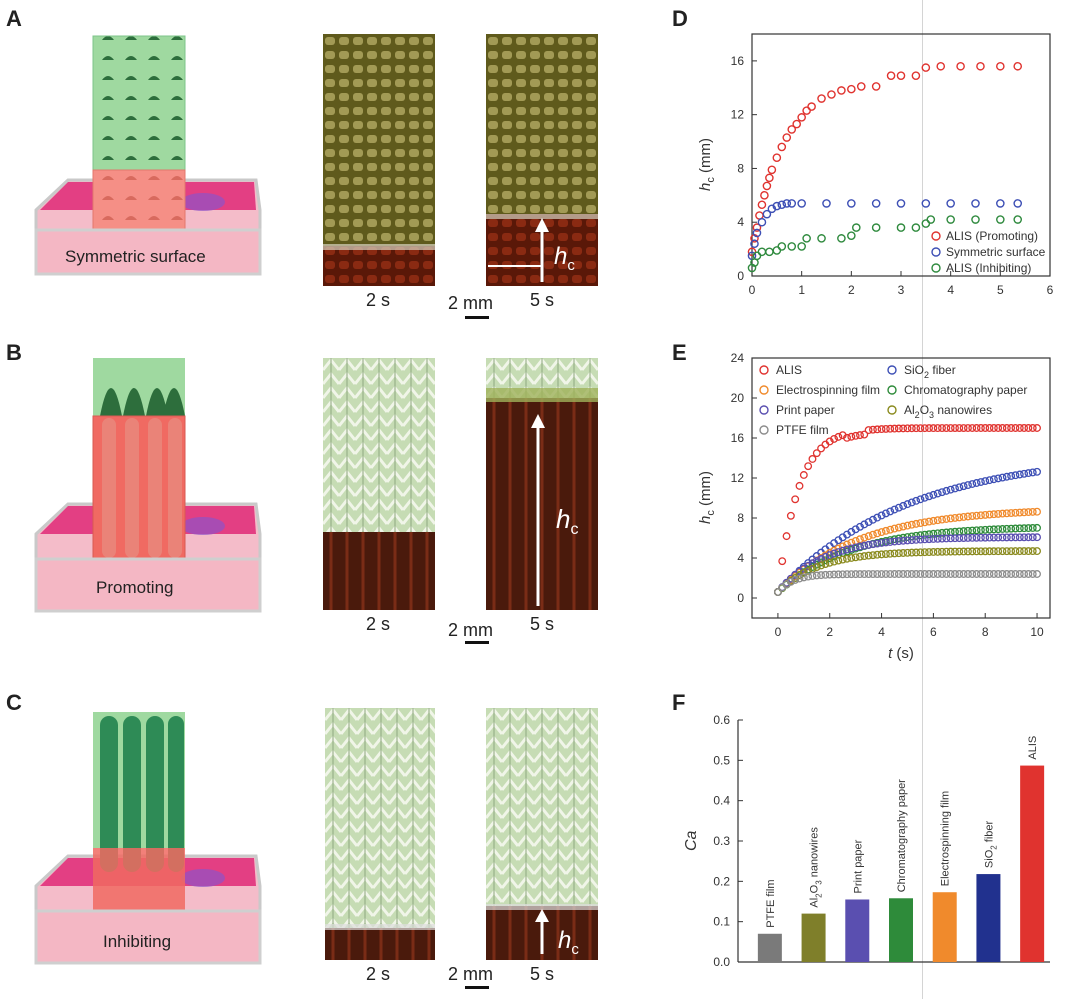 Image resolution: width=1080 pixels, height=999 pixels. What do you see at coordinates (740, 558) in the screenshot?
I see `chart-e-ytick-label: 4` at bounding box center [740, 558].